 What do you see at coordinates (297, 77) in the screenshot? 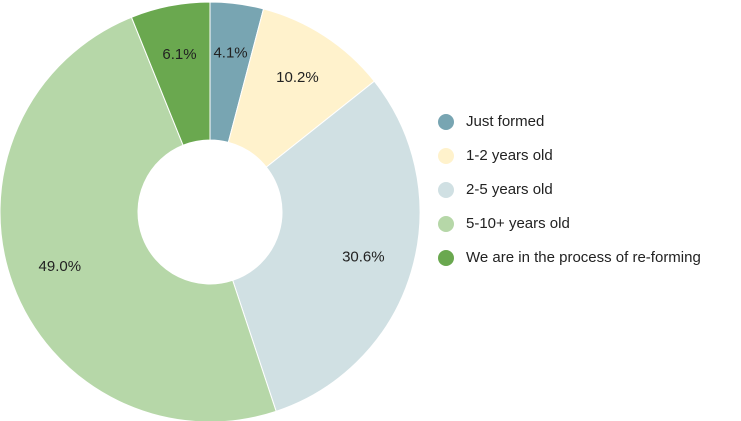
I see `data-label: 10.2%` at bounding box center [297, 77].